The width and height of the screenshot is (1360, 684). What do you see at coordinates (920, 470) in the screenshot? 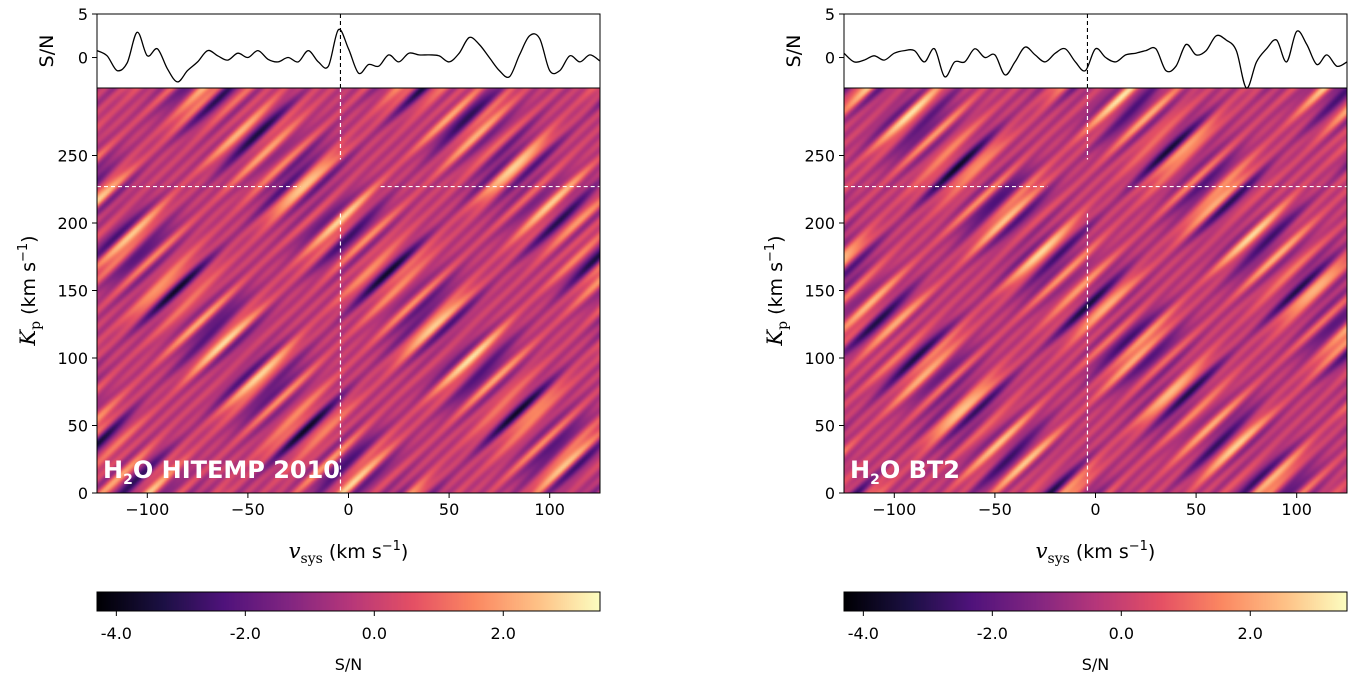
I see `panel-label-text: O BT2` at bounding box center [920, 470].